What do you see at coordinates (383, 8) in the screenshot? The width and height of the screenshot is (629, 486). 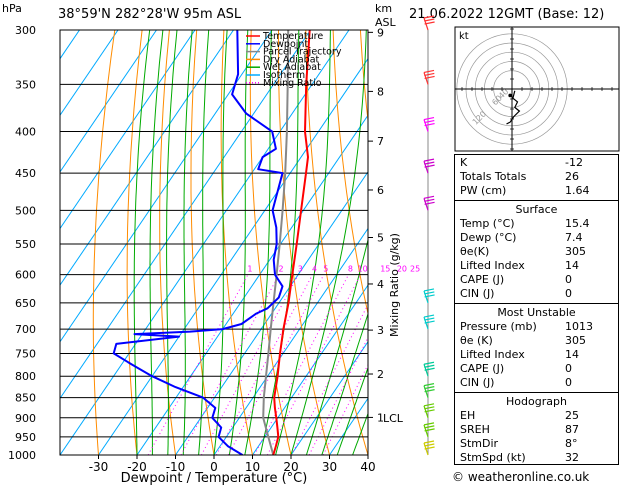 I see `km-label: km` at bounding box center [383, 8].